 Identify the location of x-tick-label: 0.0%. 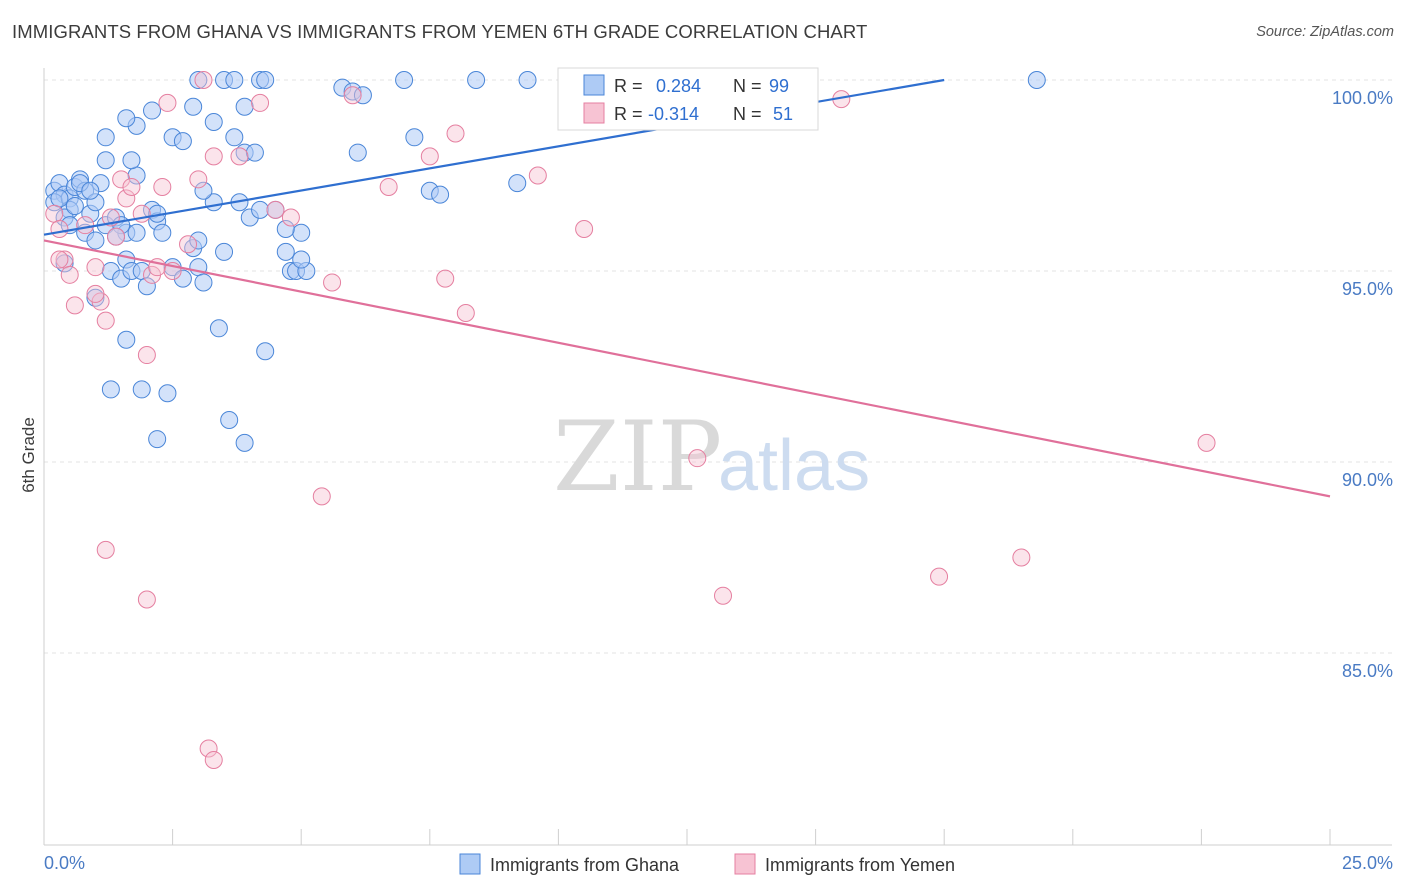
(64, 863).